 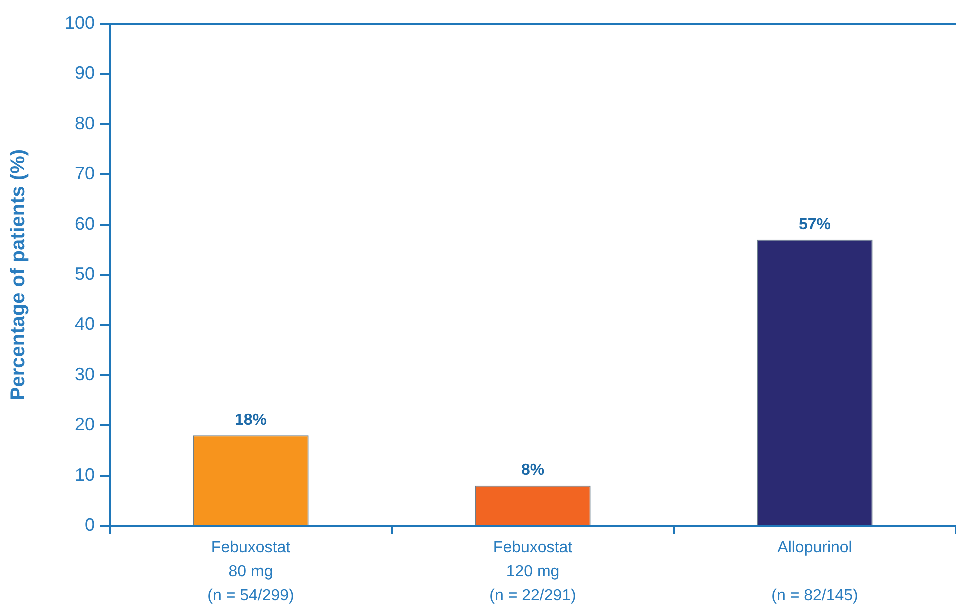 I want to click on category-label: Allopurinol (n = 82/145), so click(x=815, y=571).